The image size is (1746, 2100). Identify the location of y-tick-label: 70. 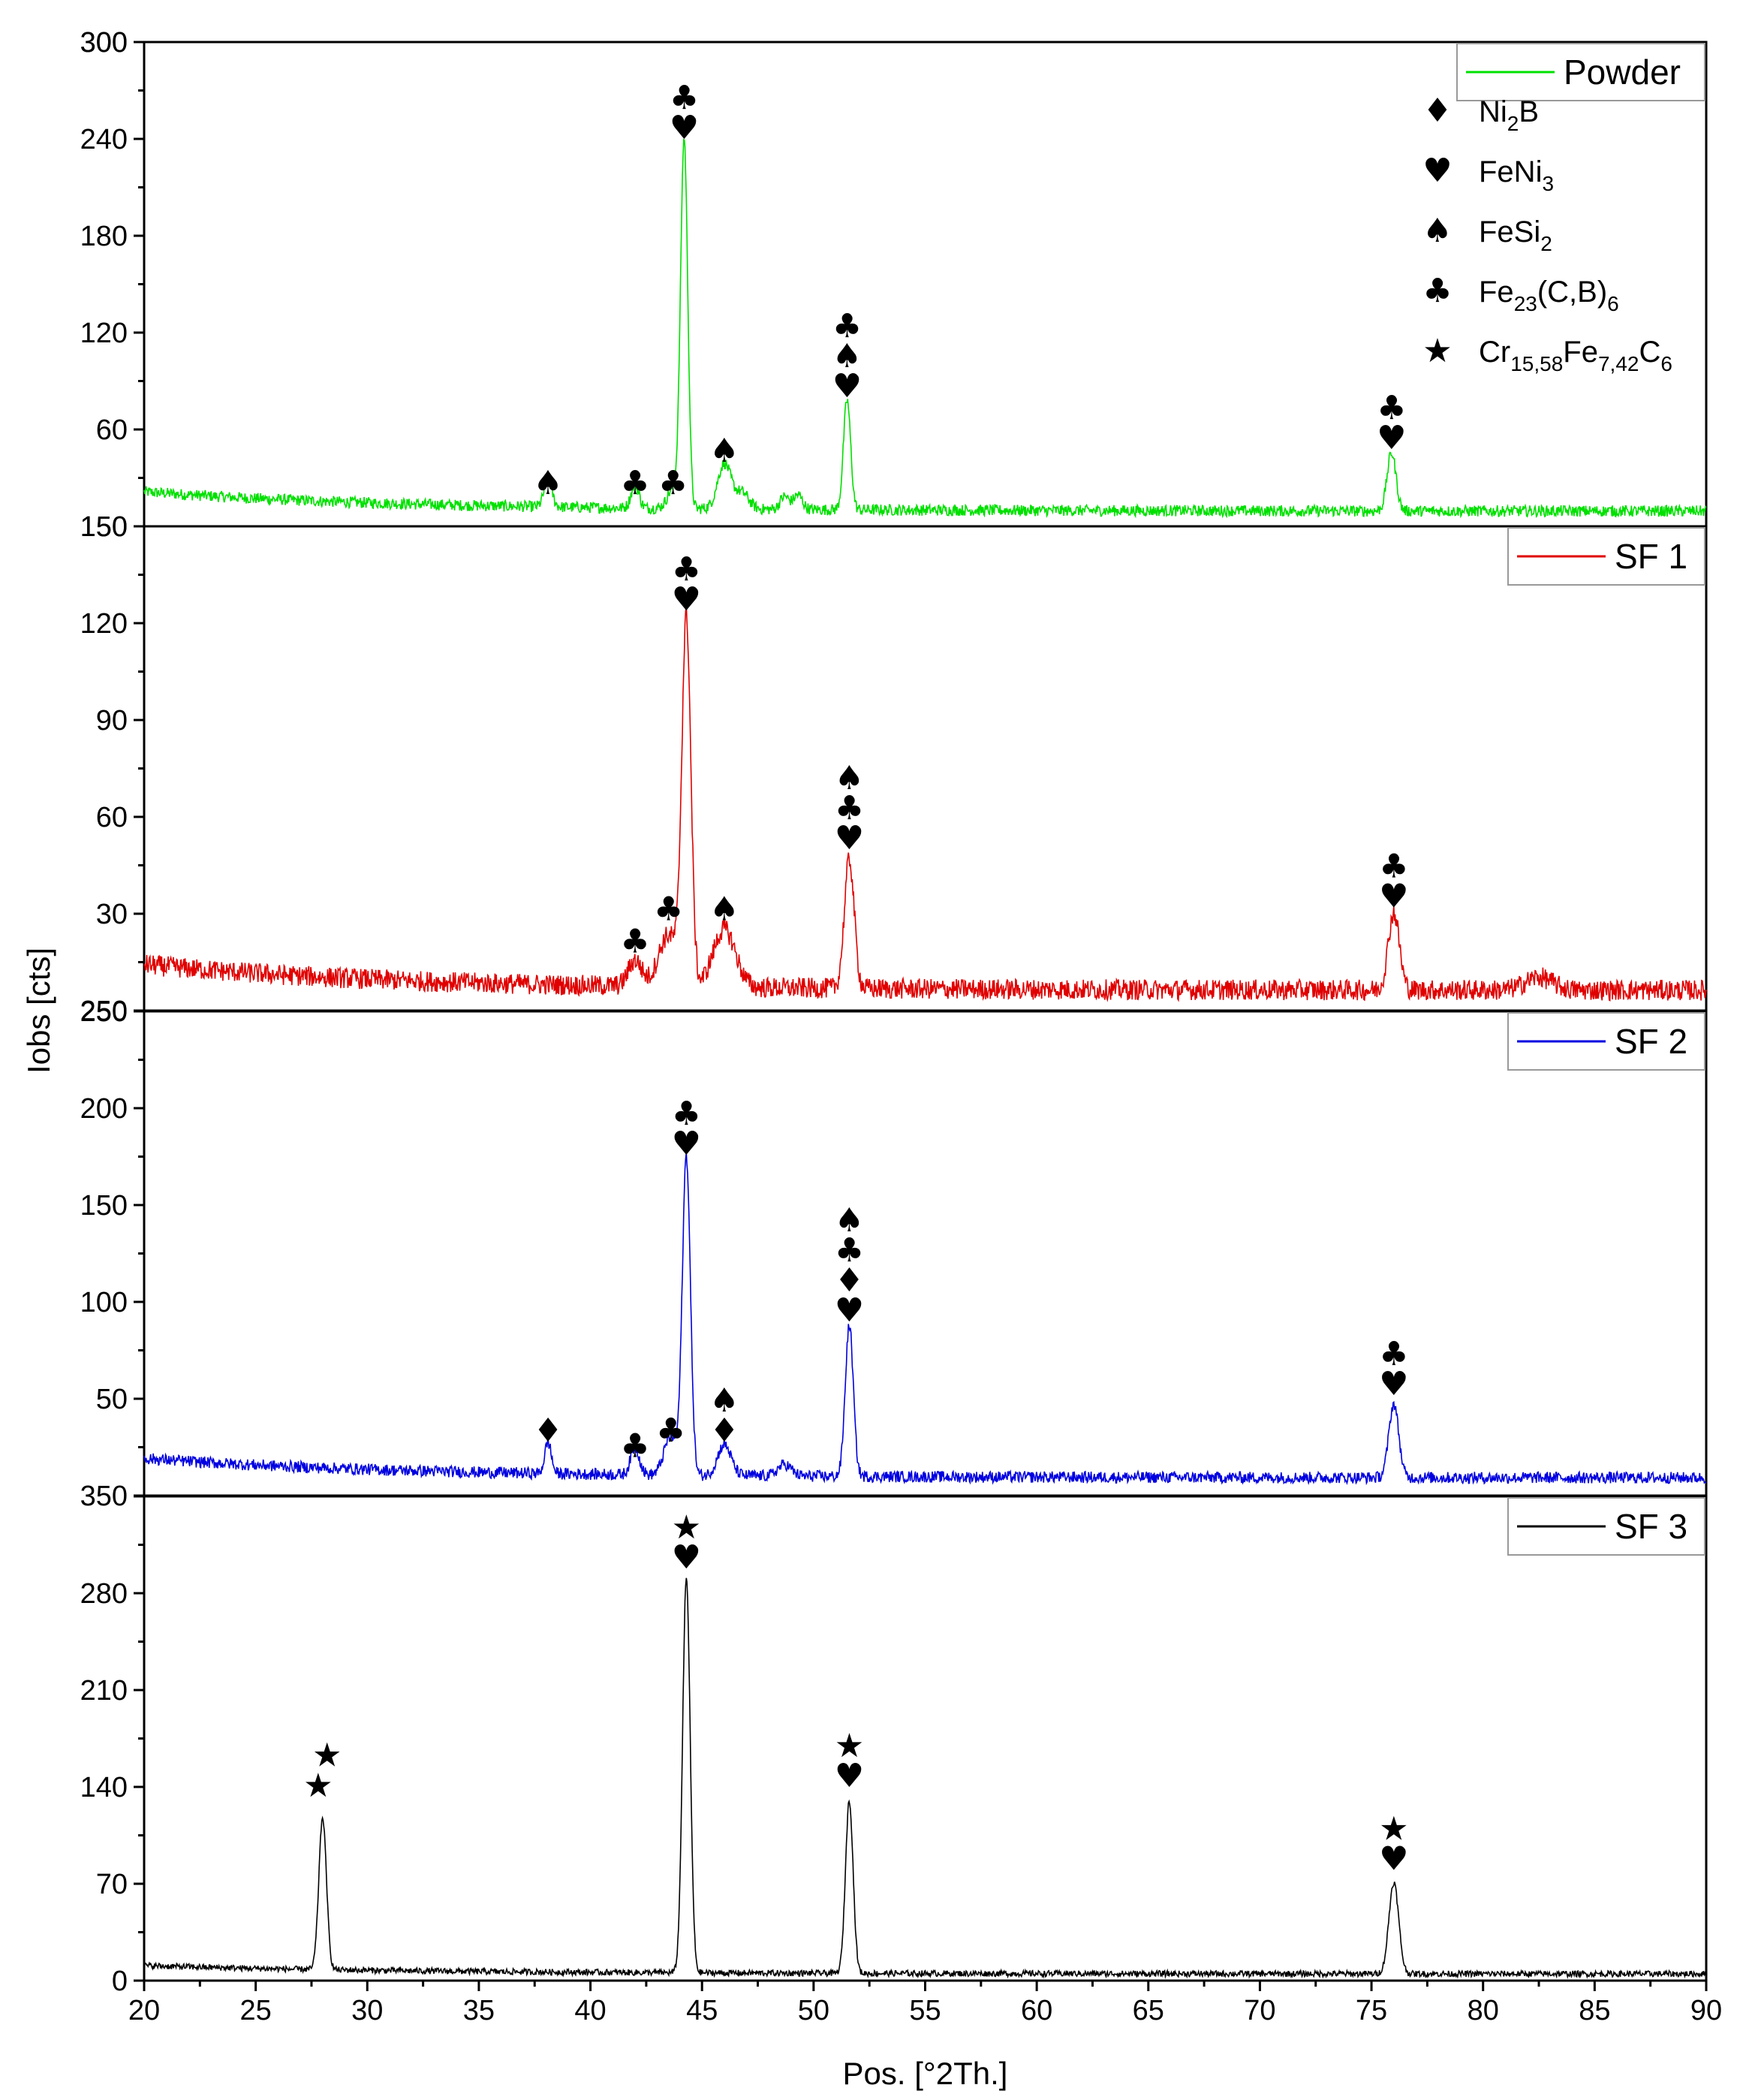
(112, 1884).